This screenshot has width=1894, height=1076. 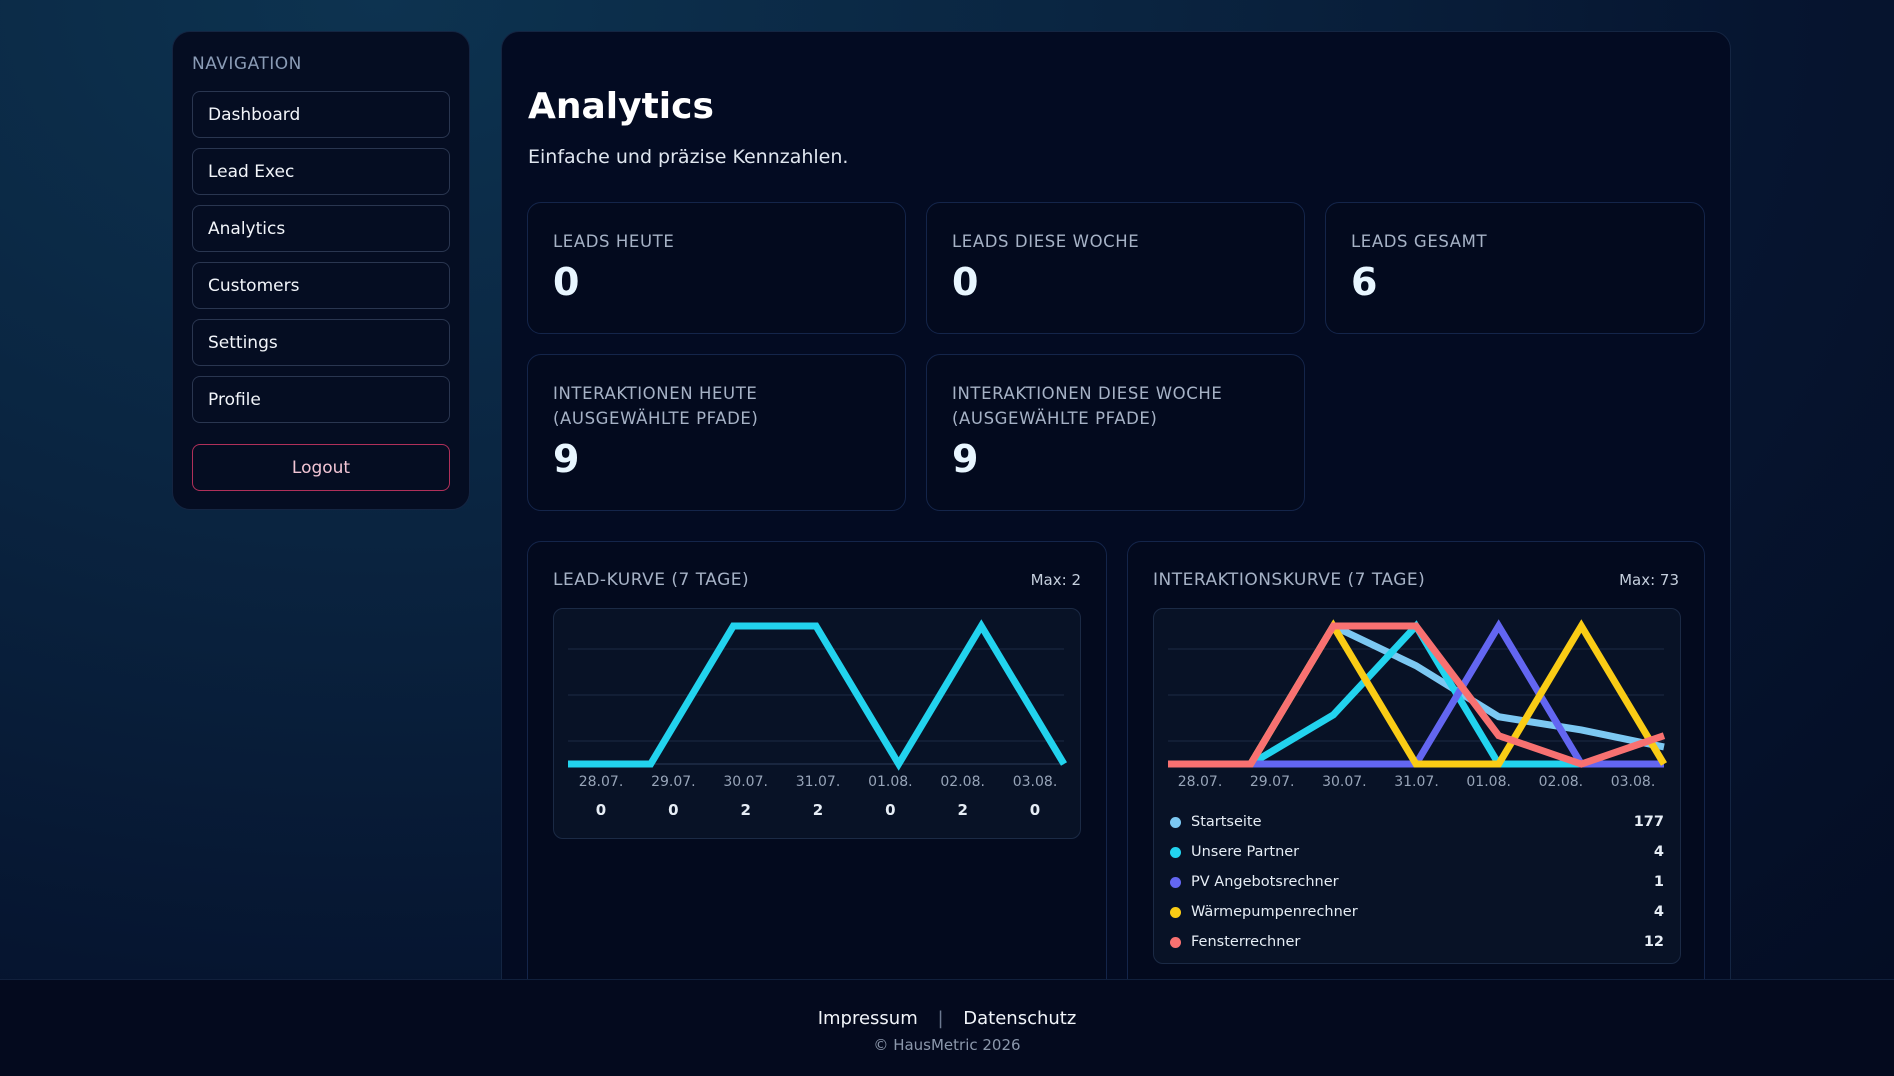 I want to click on stat-card-leads-total: LEADS GESAMT 6, so click(x=1515, y=268).